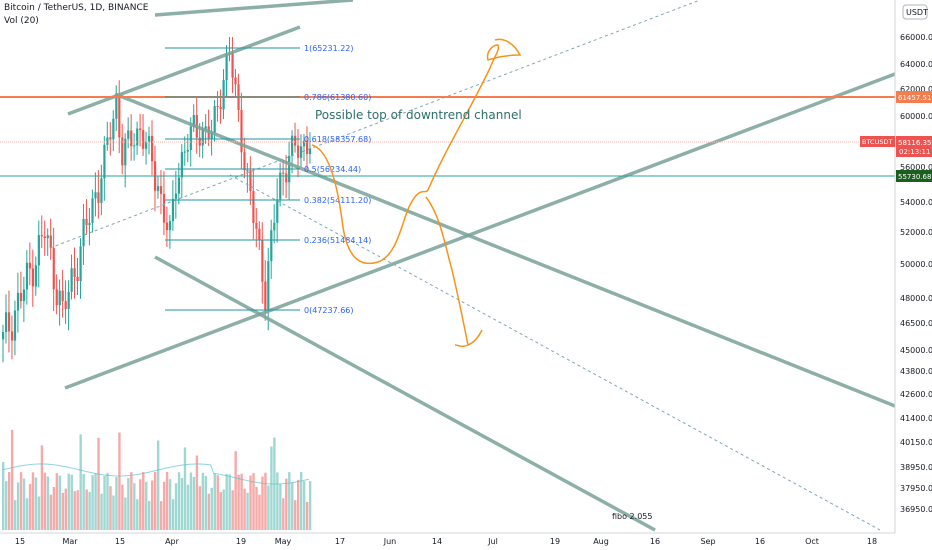 Image resolution: width=932 pixels, height=550 pixels. What do you see at coordinates (337, 97) in the screenshot?
I see `fib-level-label: 0.786(61380.60)` at bounding box center [337, 97].